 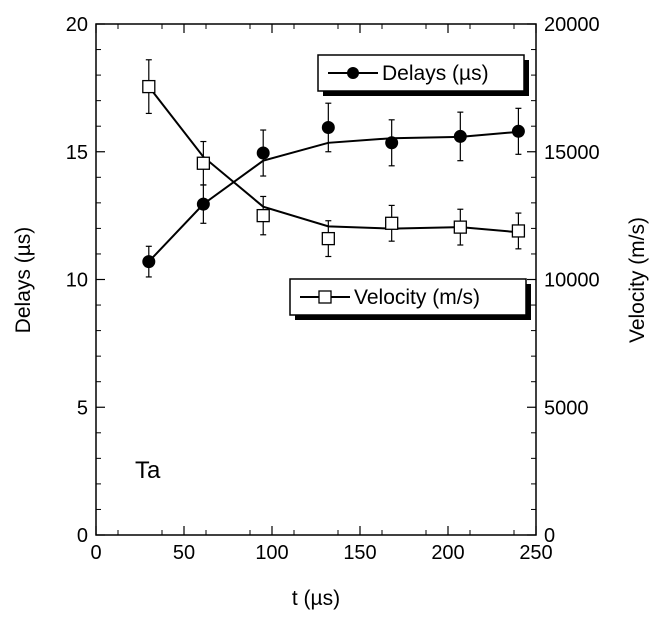 What do you see at coordinates (637, 280) in the screenshot?
I see `y2-axis-title: Velocity (m/s)` at bounding box center [637, 280].